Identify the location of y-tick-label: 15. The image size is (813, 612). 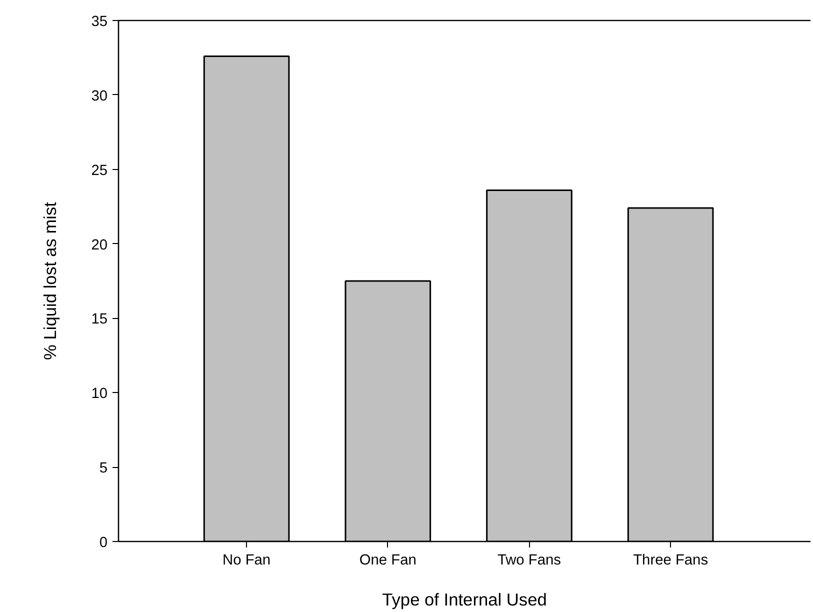
(99, 320).